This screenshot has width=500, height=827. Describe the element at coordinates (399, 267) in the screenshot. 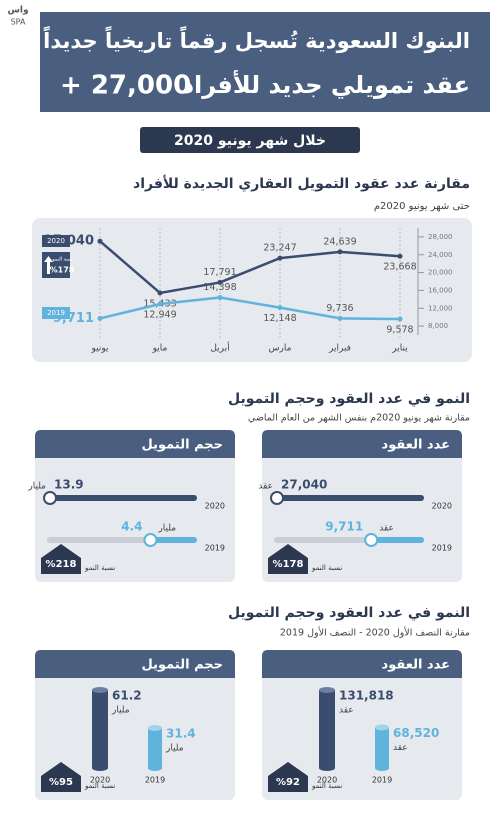

I see `data-label: 23,668` at that location.